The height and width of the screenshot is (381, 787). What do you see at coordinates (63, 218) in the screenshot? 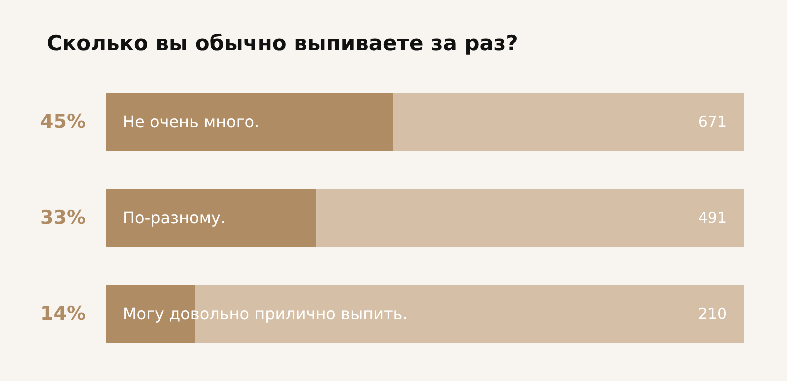
I see `data-label: 33%` at bounding box center [63, 218].